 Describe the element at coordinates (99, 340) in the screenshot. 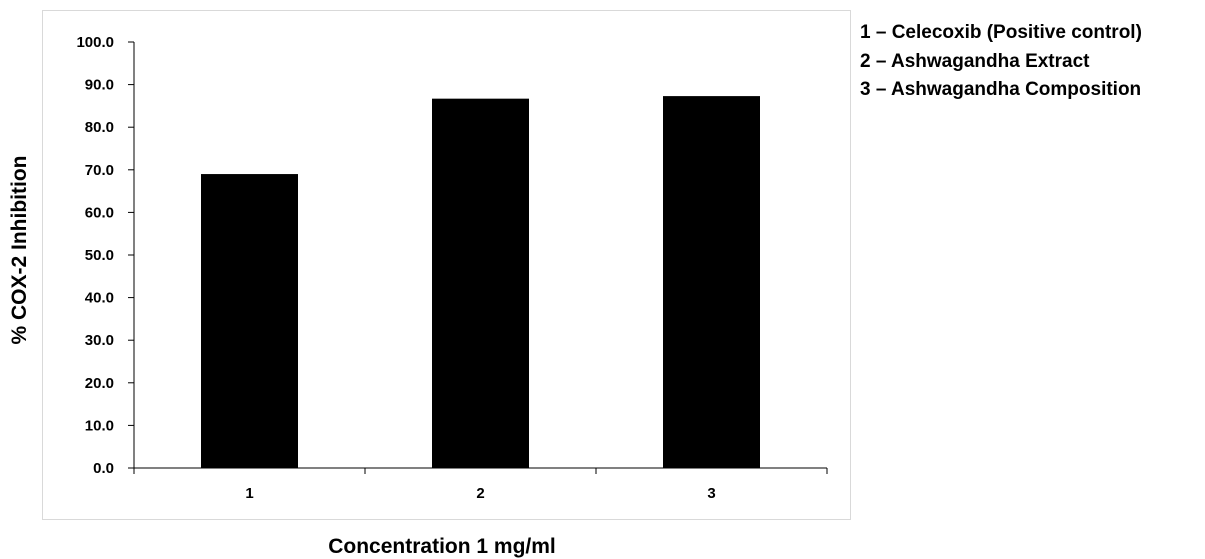

I see `y-tick-label: 30.0` at that location.